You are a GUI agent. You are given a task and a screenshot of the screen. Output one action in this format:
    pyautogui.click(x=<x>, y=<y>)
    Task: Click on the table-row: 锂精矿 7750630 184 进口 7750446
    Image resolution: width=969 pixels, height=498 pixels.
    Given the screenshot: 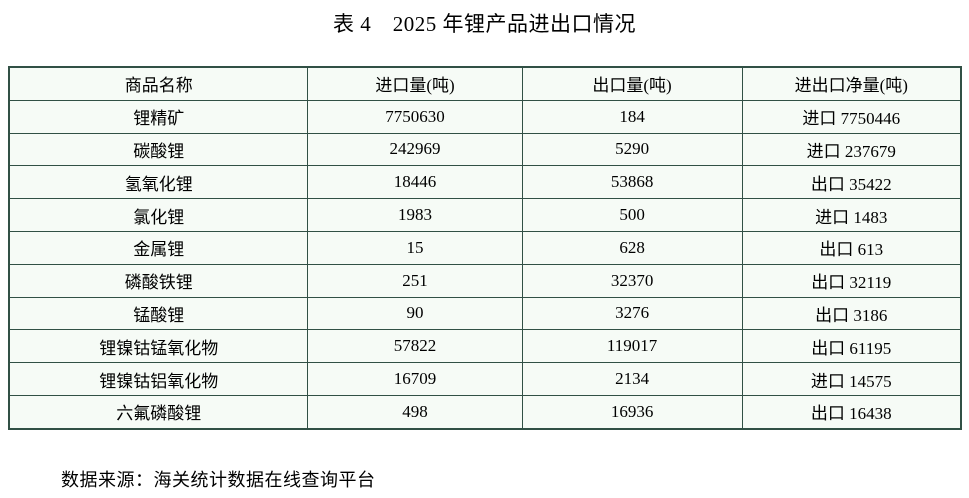 What is the action you would take?
    pyautogui.click(x=485, y=116)
    